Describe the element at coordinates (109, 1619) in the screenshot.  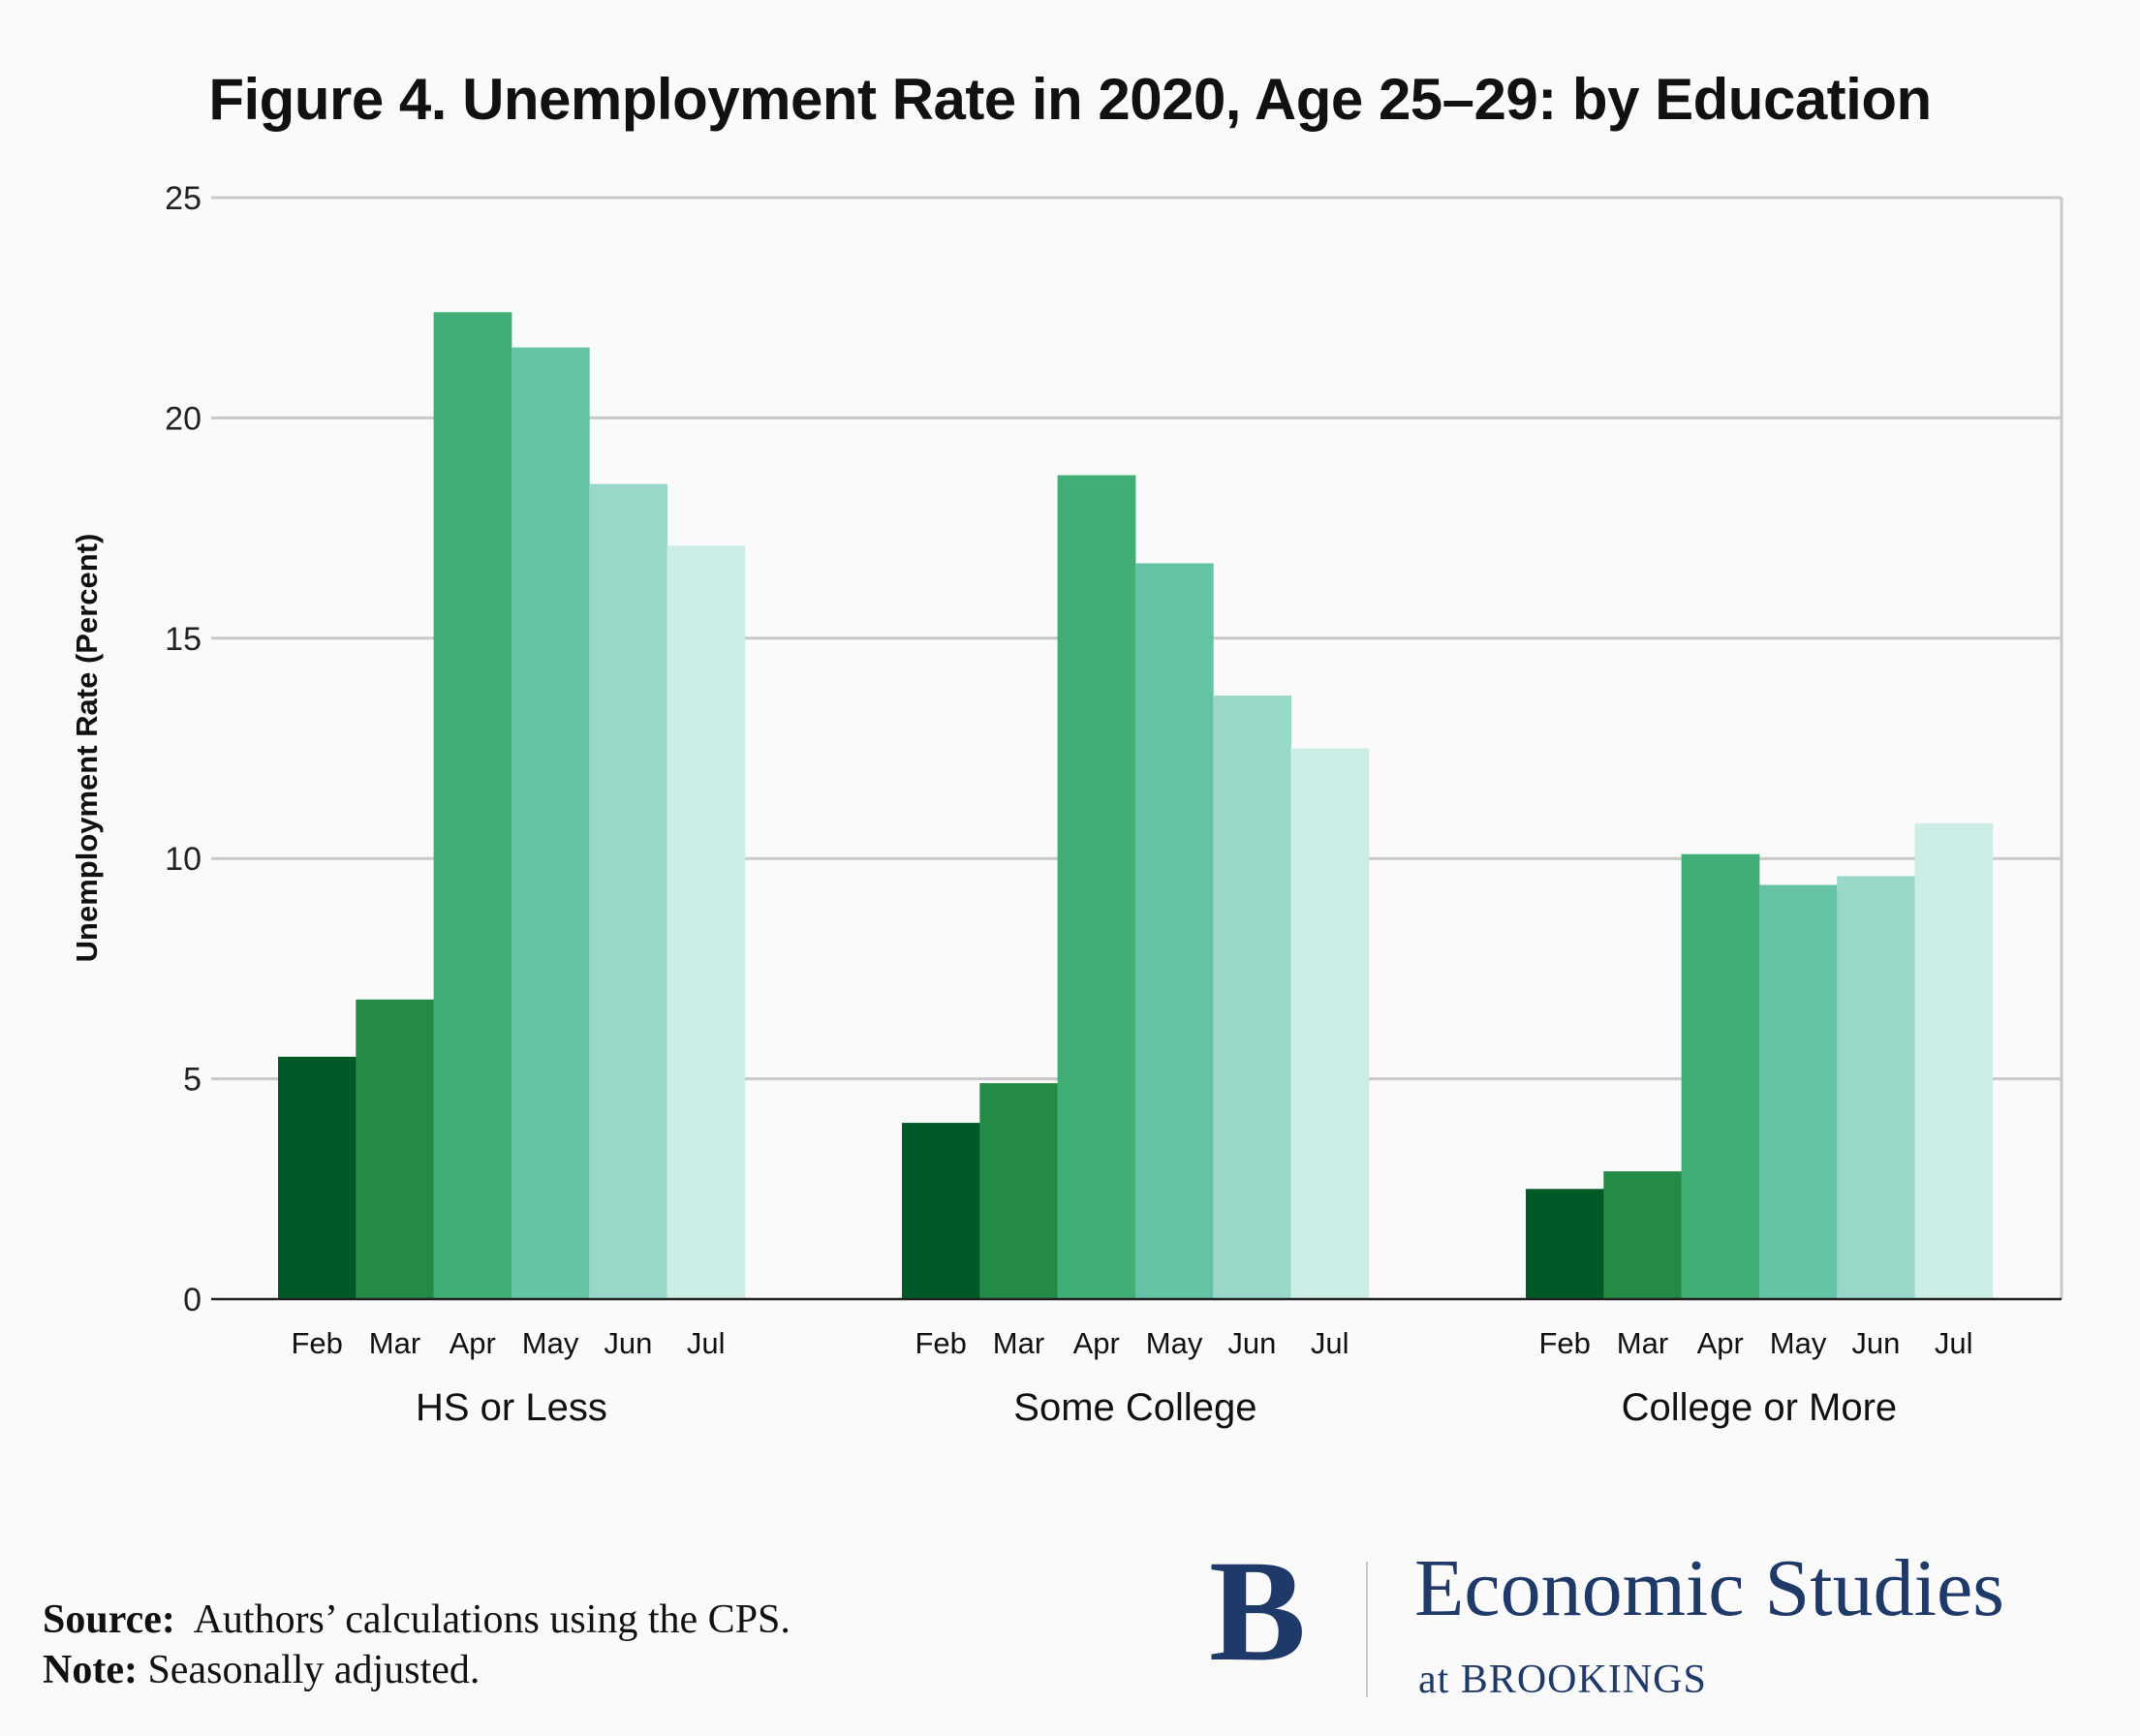
I see `source-label: Source:` at that location.